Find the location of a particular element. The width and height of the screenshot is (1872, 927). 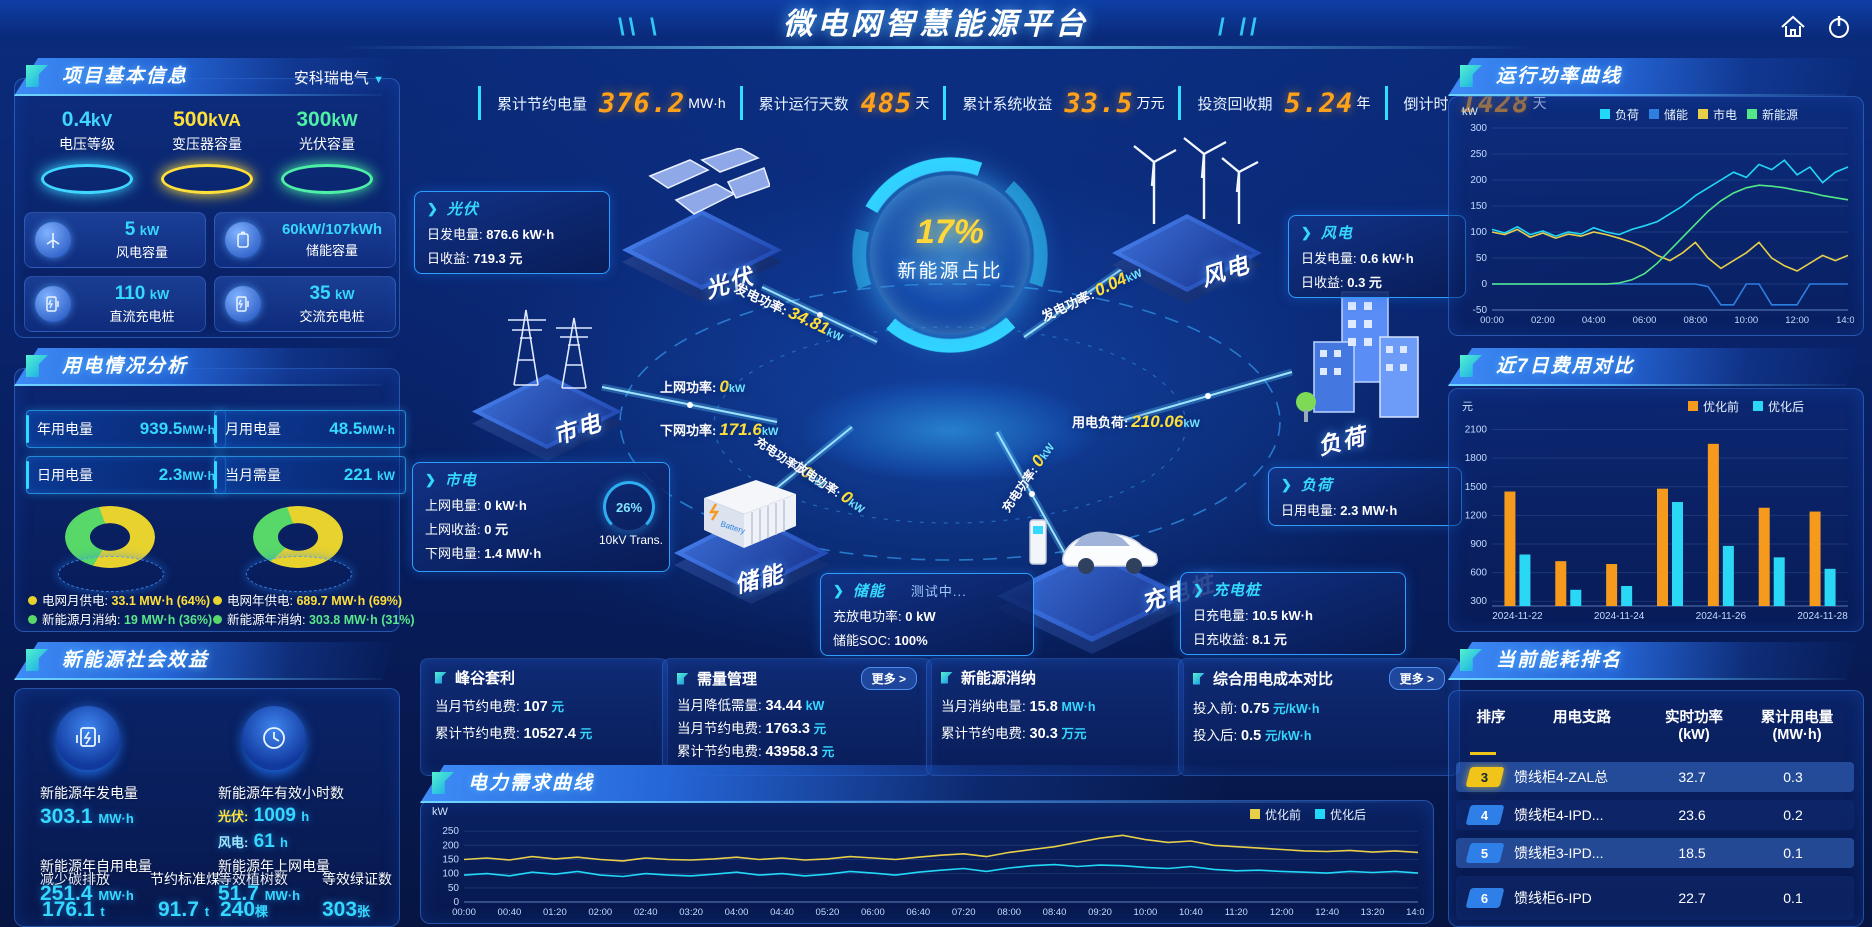

panel-demand-curve-header: 电力需求曲线 is located at coordinates (926, 784).